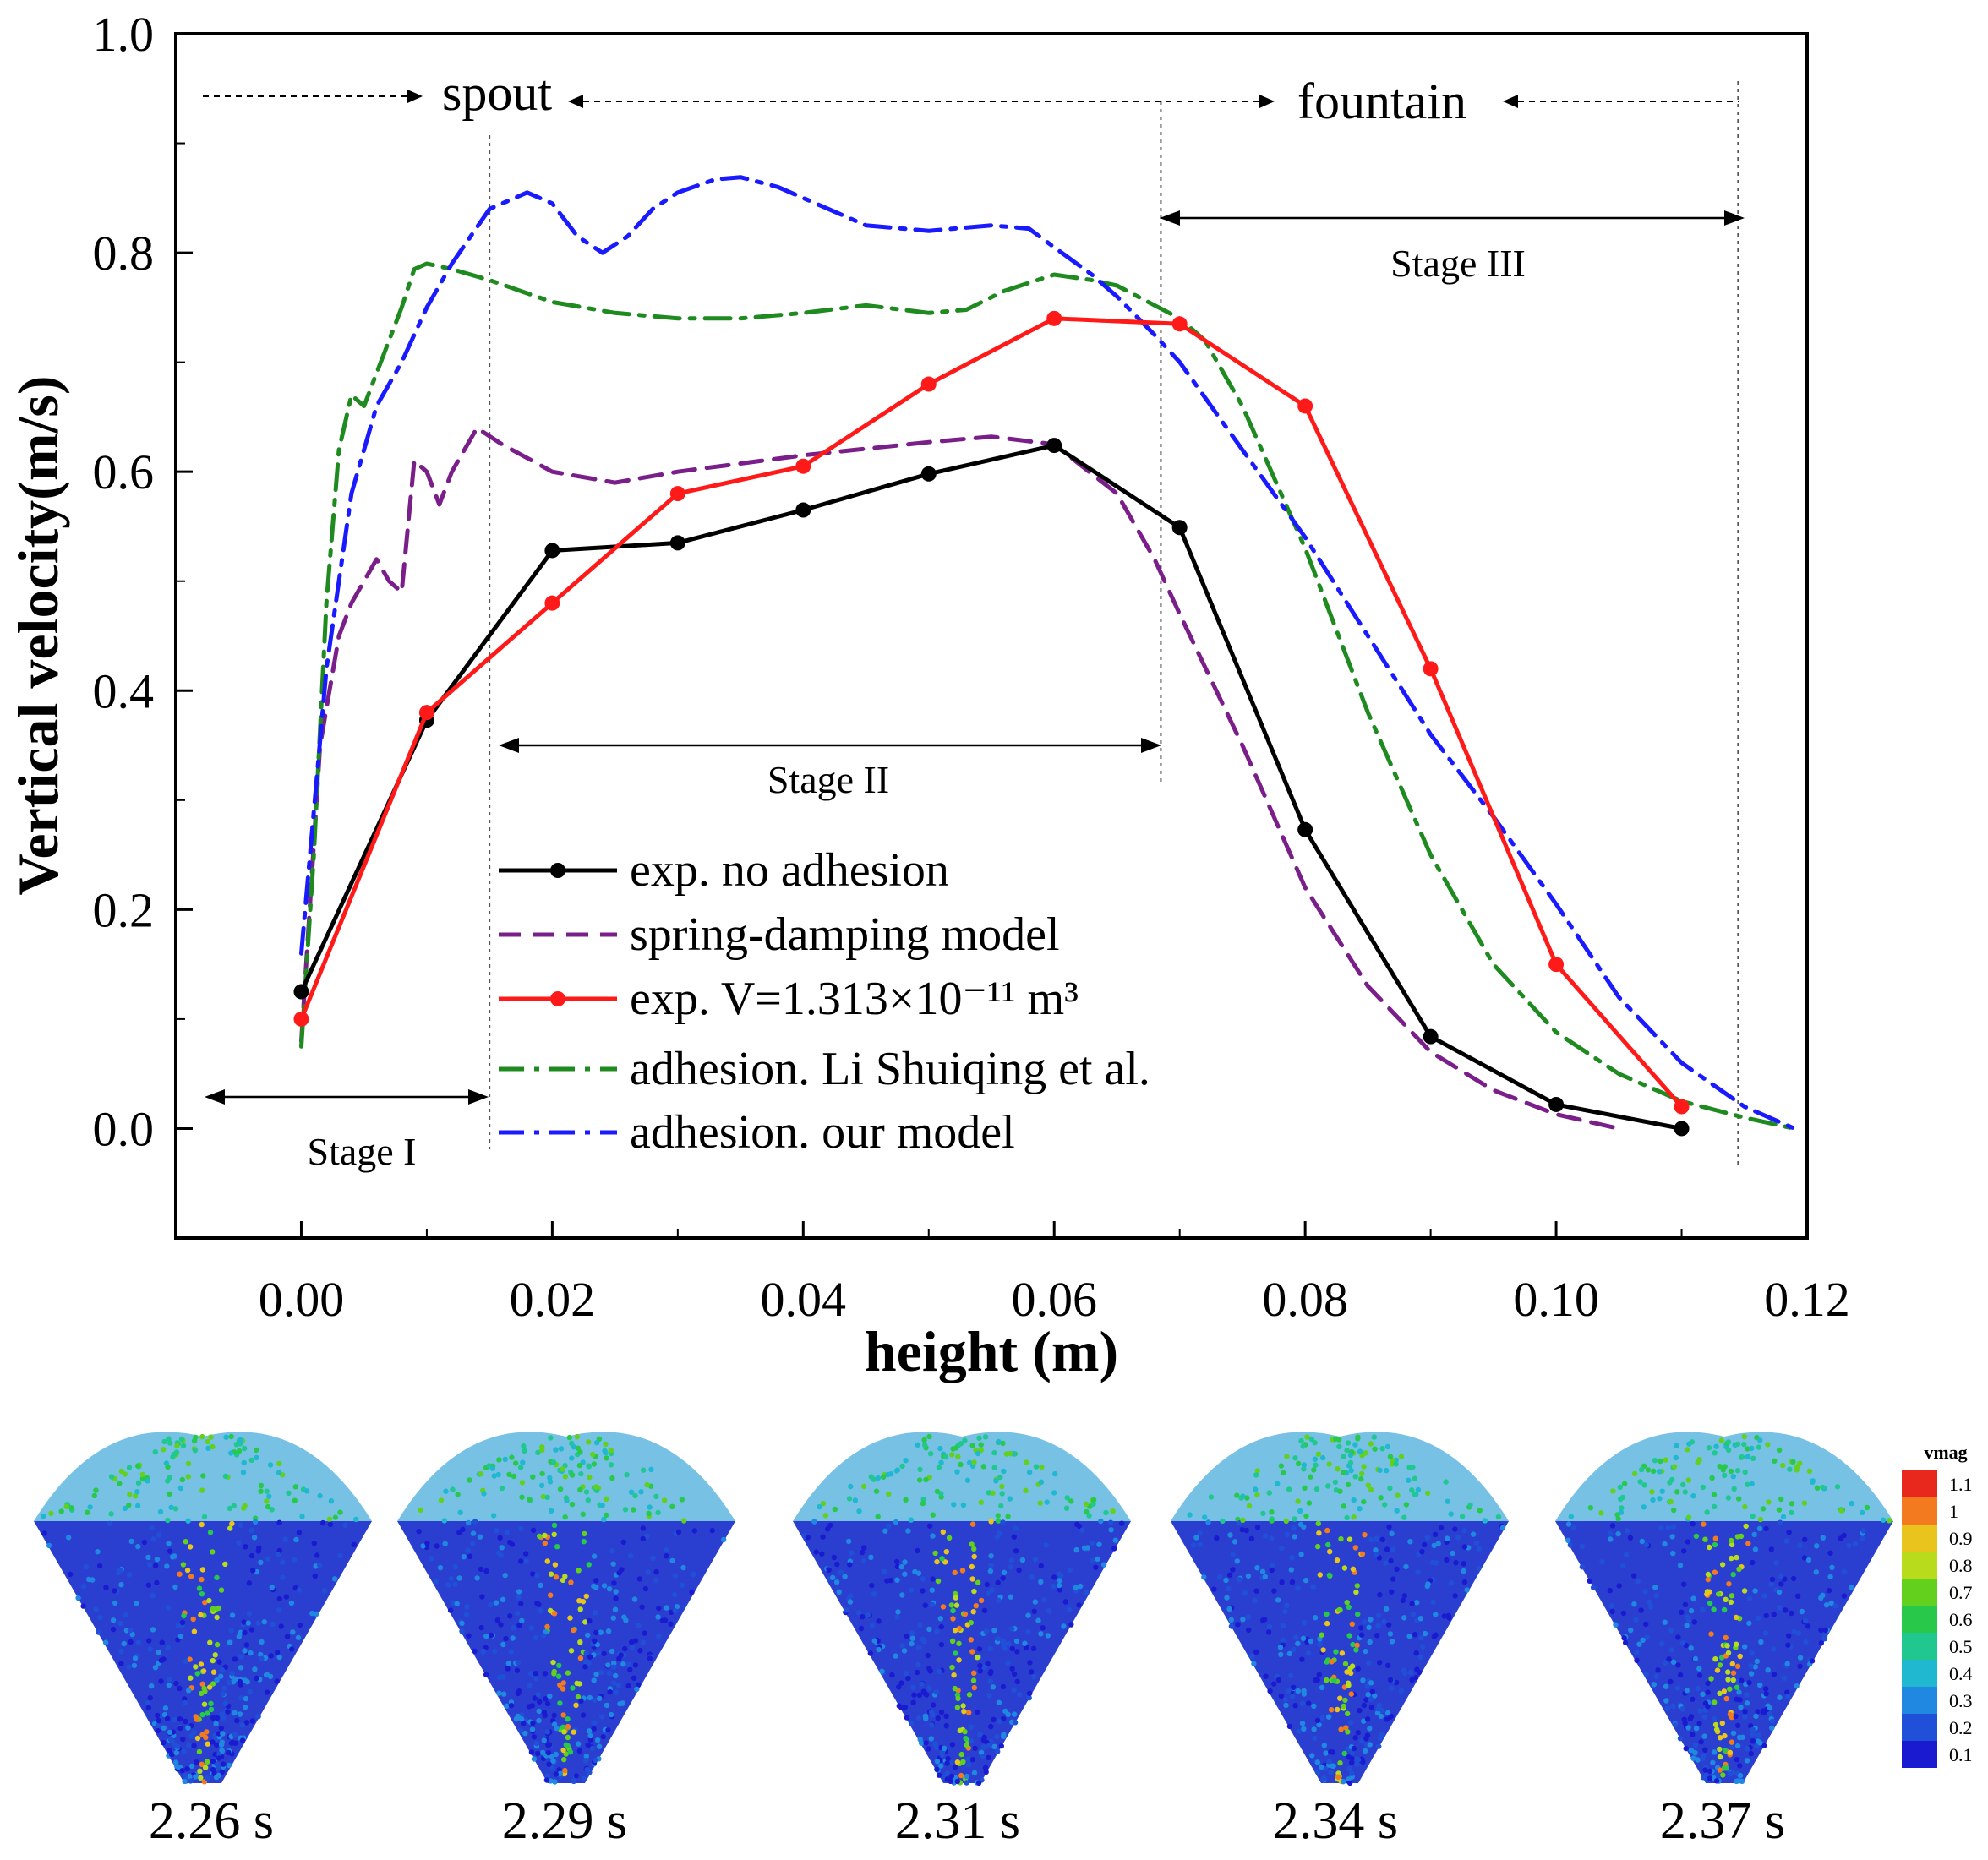 Image resolution: width=1988 pixels, height=1860 pixels. Describe the element at coordinates (1961, 1484) in the screenshot. I see `colorbar-tick: 1.1` at that location.